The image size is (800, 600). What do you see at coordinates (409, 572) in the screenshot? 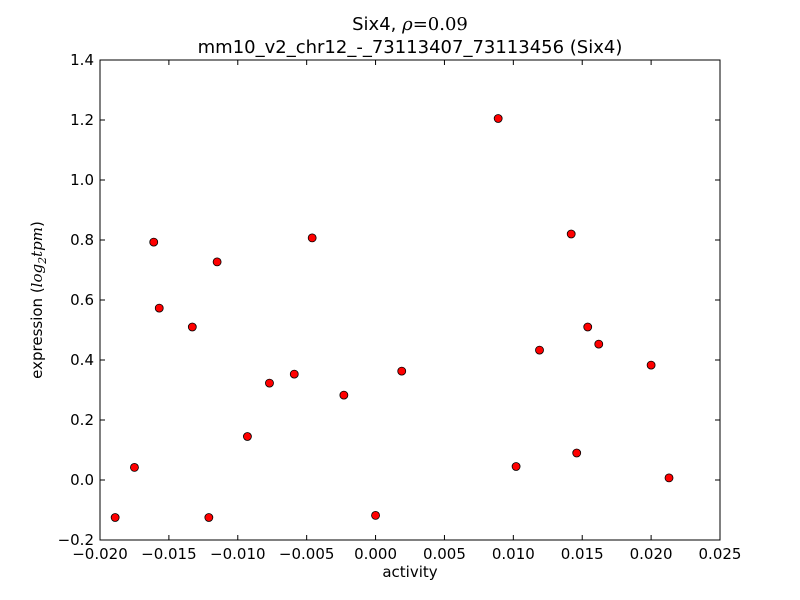
I see `x-axis-label: activity` at bounding box center [409, 572].